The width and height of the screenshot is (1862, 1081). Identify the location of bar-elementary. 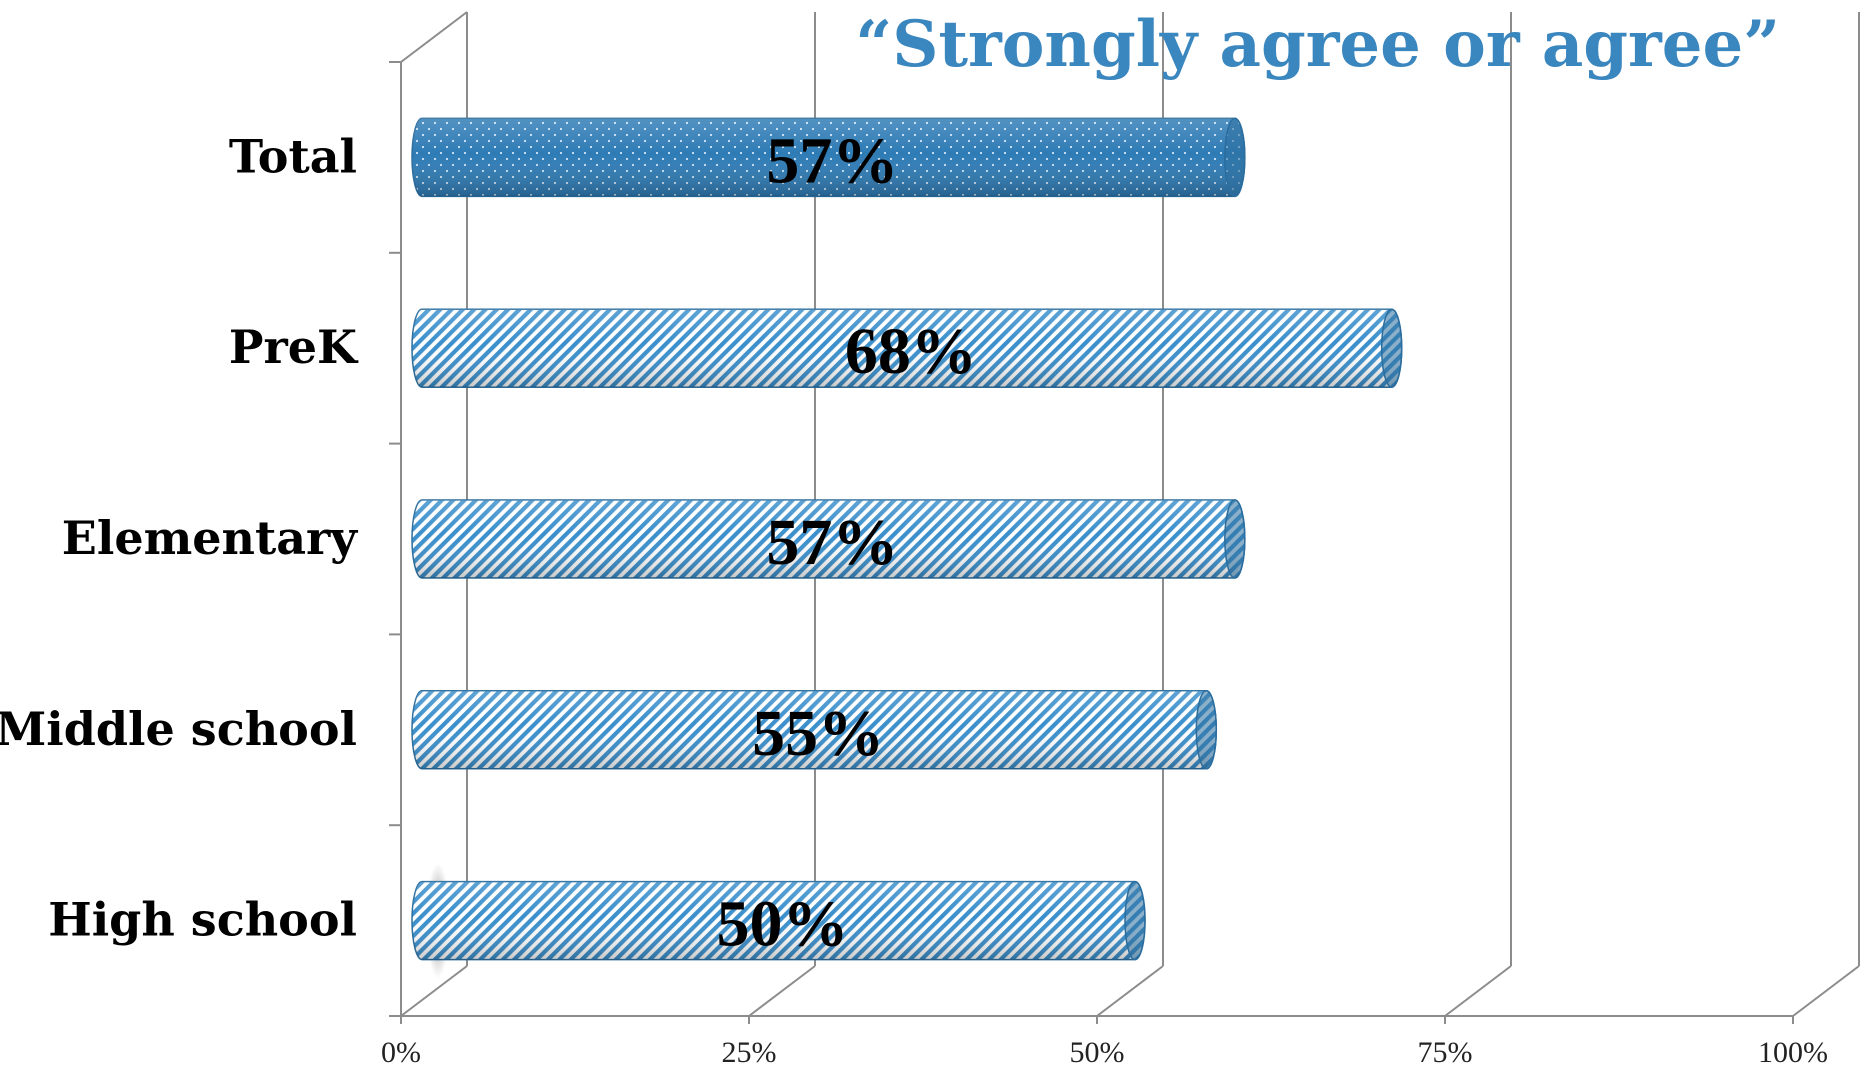
(828, 539).